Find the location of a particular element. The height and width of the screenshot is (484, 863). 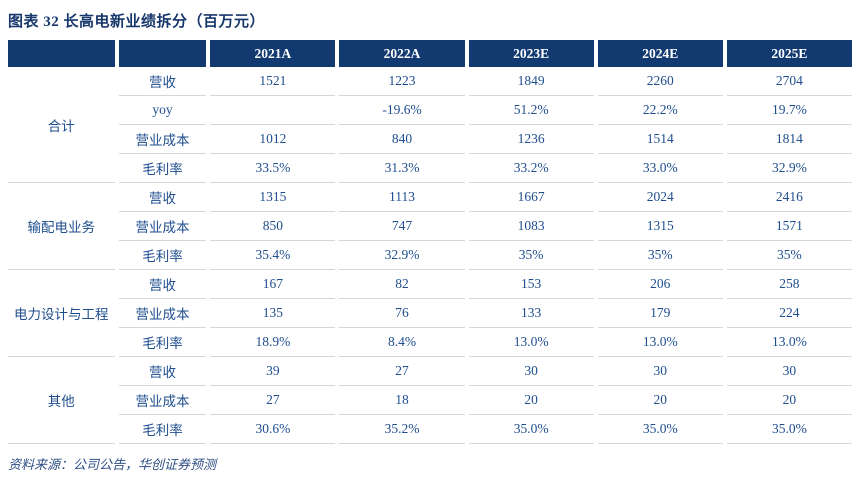

table-row: 毛利率 30.6% 35.2% 35.0% 35.0% 35.0% is located at coordinates (430, 429).